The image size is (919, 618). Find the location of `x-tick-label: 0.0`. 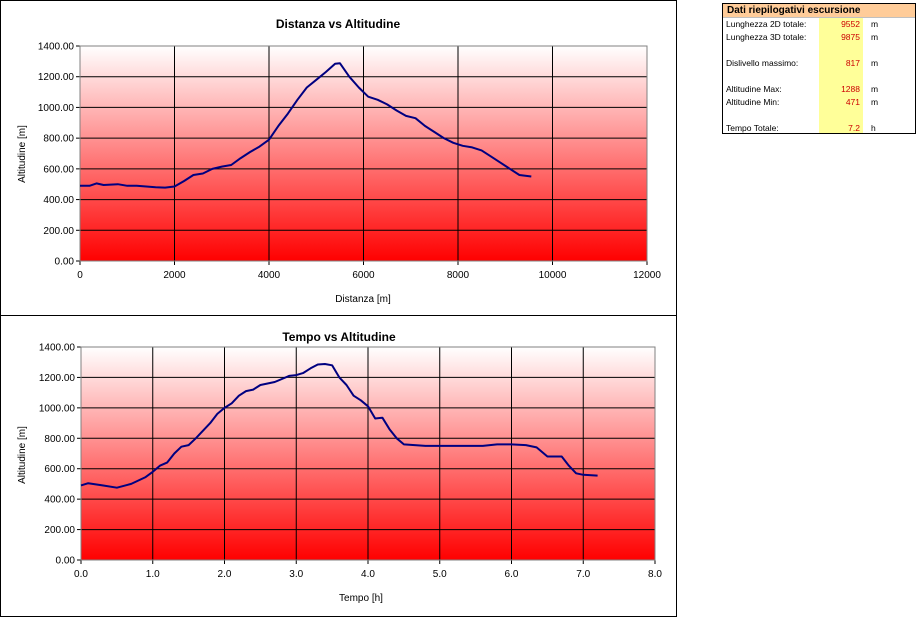

x-tick-label: 0.0 is located at coordinates (81, 574).